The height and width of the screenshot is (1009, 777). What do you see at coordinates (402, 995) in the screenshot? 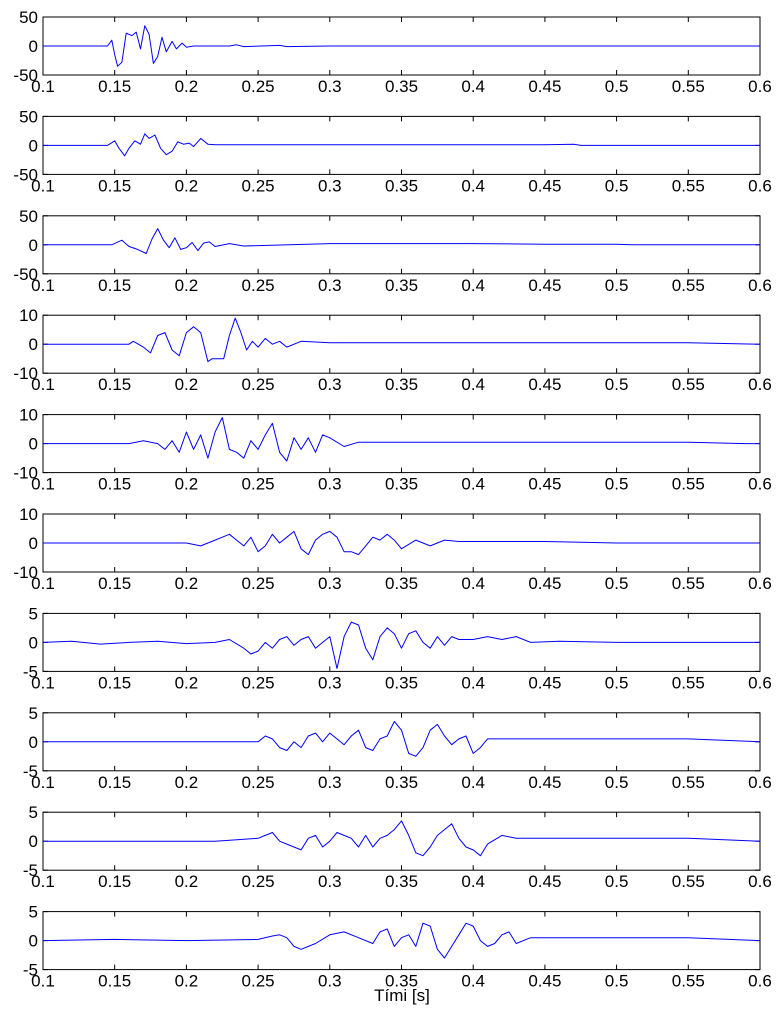
I see `x-axis-label: Tími [s]` at bounding box center [402, 995].